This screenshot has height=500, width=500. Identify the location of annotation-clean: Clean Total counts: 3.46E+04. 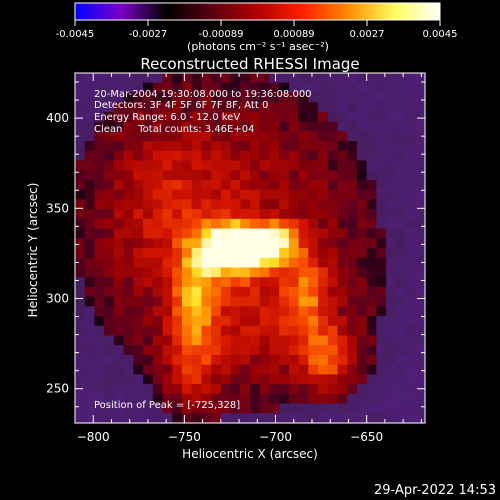
(174, 129).